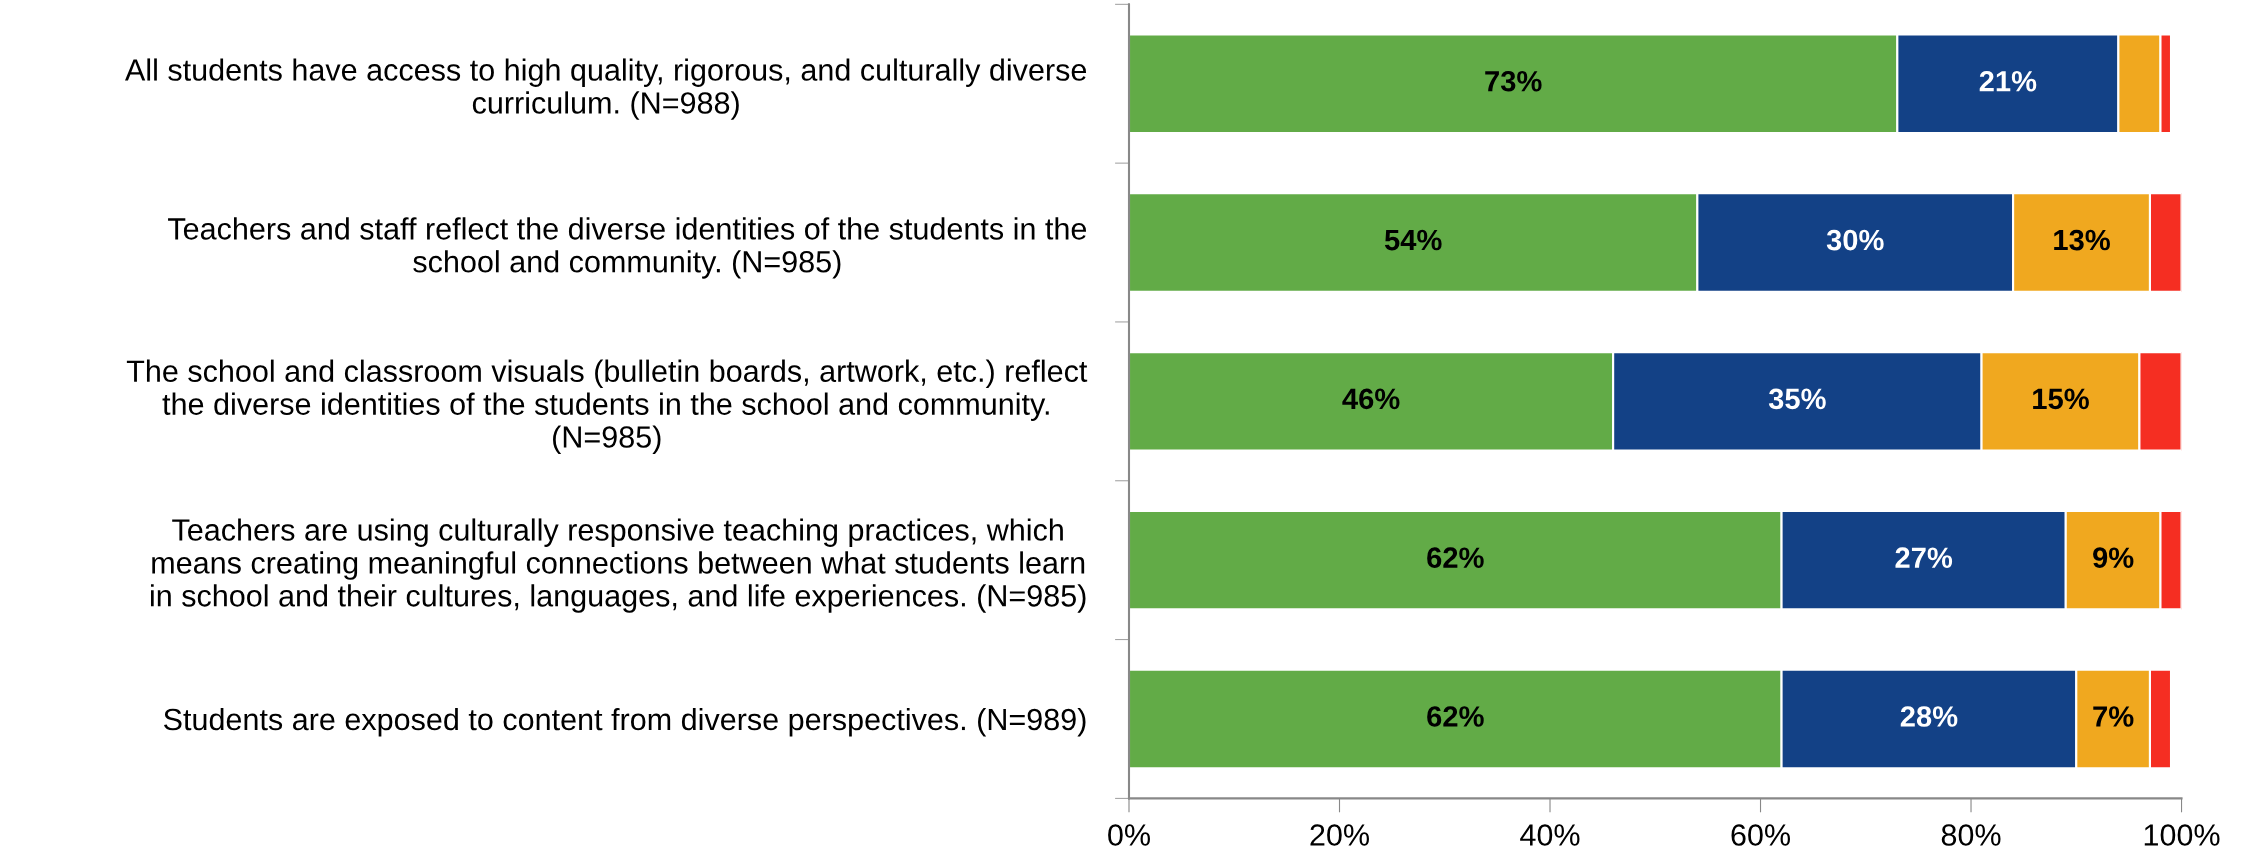 The height and width of the screenshot is (865, 2249). I want to click on data-label: 15%, so click(2061, 399).